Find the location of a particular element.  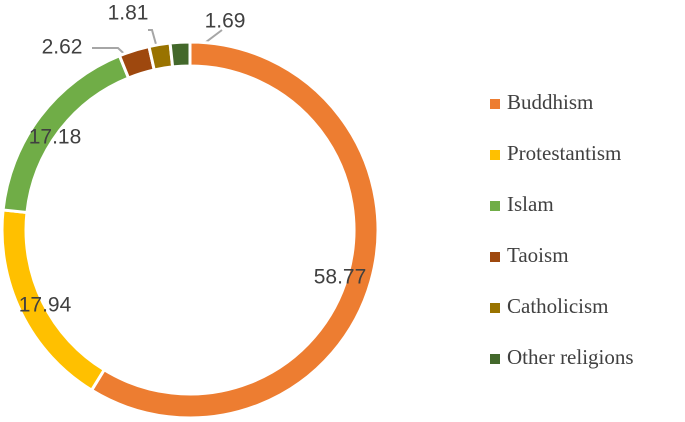

donut-segment is located at coordinates (180, 54).